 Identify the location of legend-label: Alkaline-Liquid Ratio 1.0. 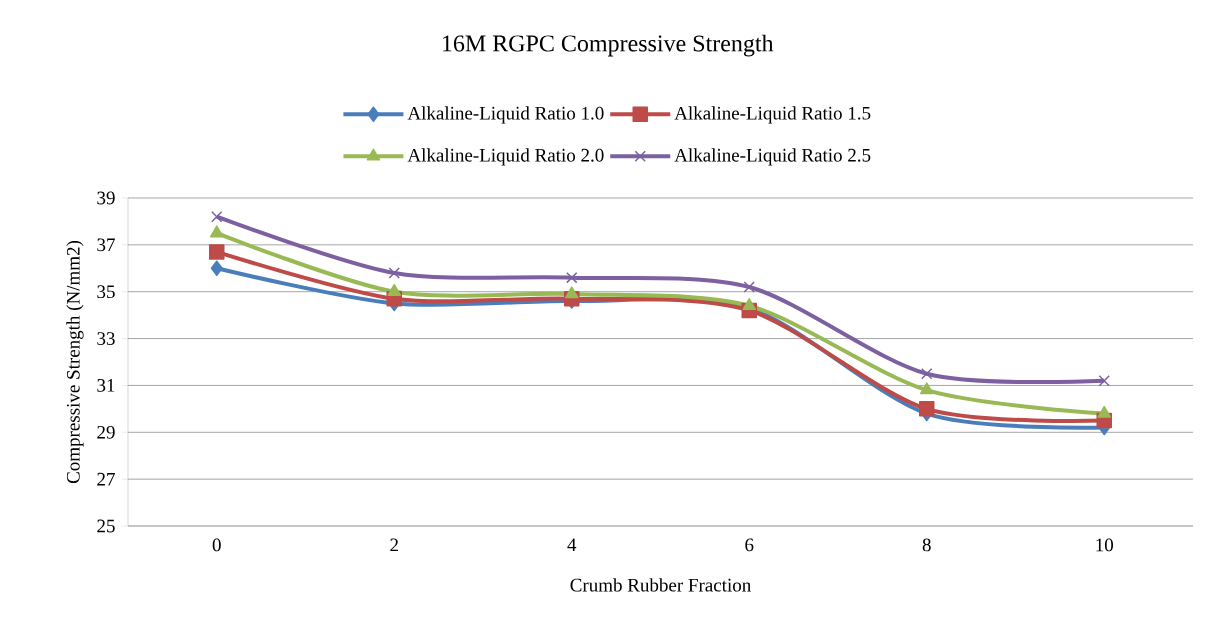
(505, 115).